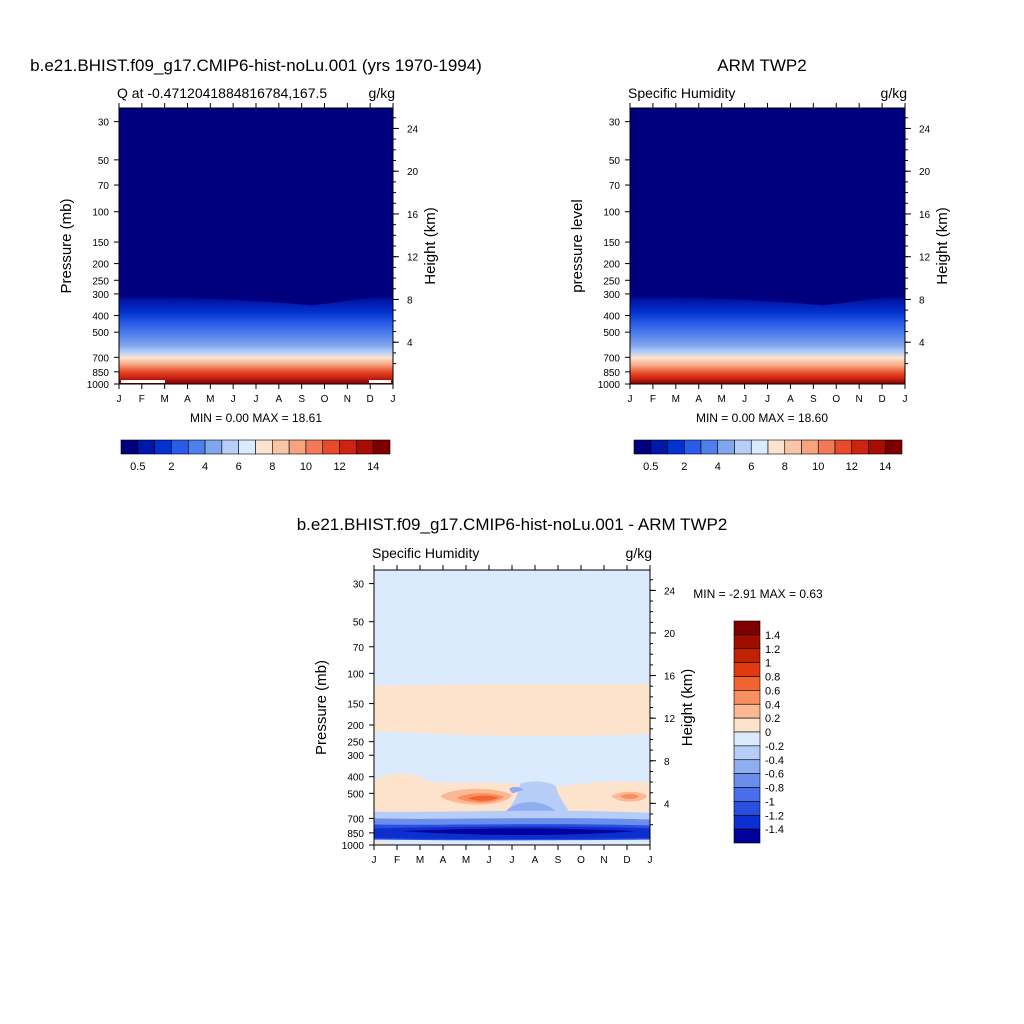 The height and width of the screenshot is (1024, 1024). Describe the element at coordinates (772, 678) in the screenshot. I see `colorbar-label: 0.8` at that location.